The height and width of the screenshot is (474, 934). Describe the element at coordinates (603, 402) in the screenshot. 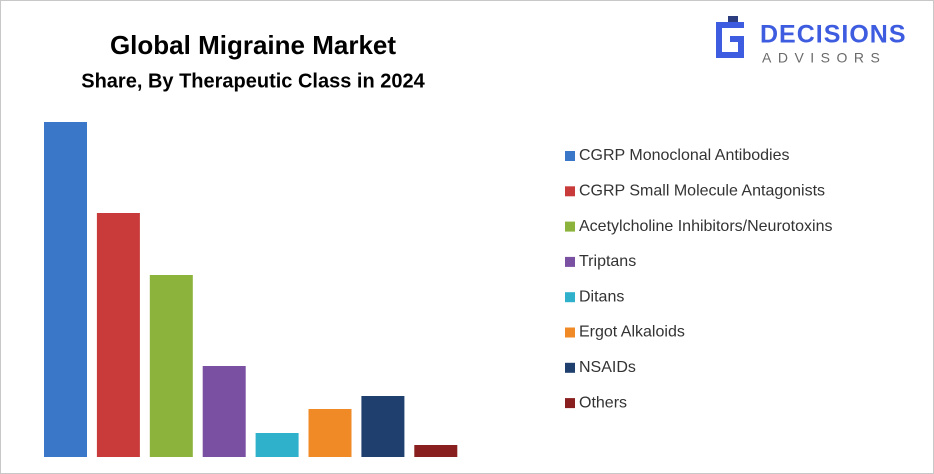

I see `legend-label: Others` at that location.